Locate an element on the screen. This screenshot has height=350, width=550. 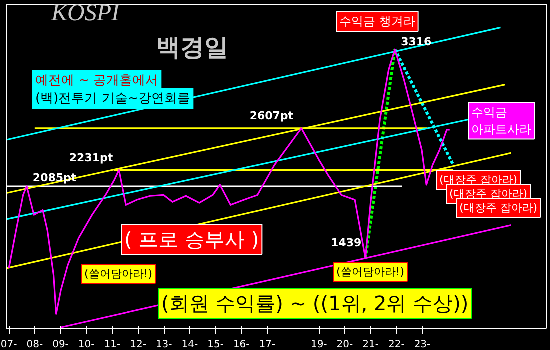
annotation: 2231pt is located at coordinates (91, 157).